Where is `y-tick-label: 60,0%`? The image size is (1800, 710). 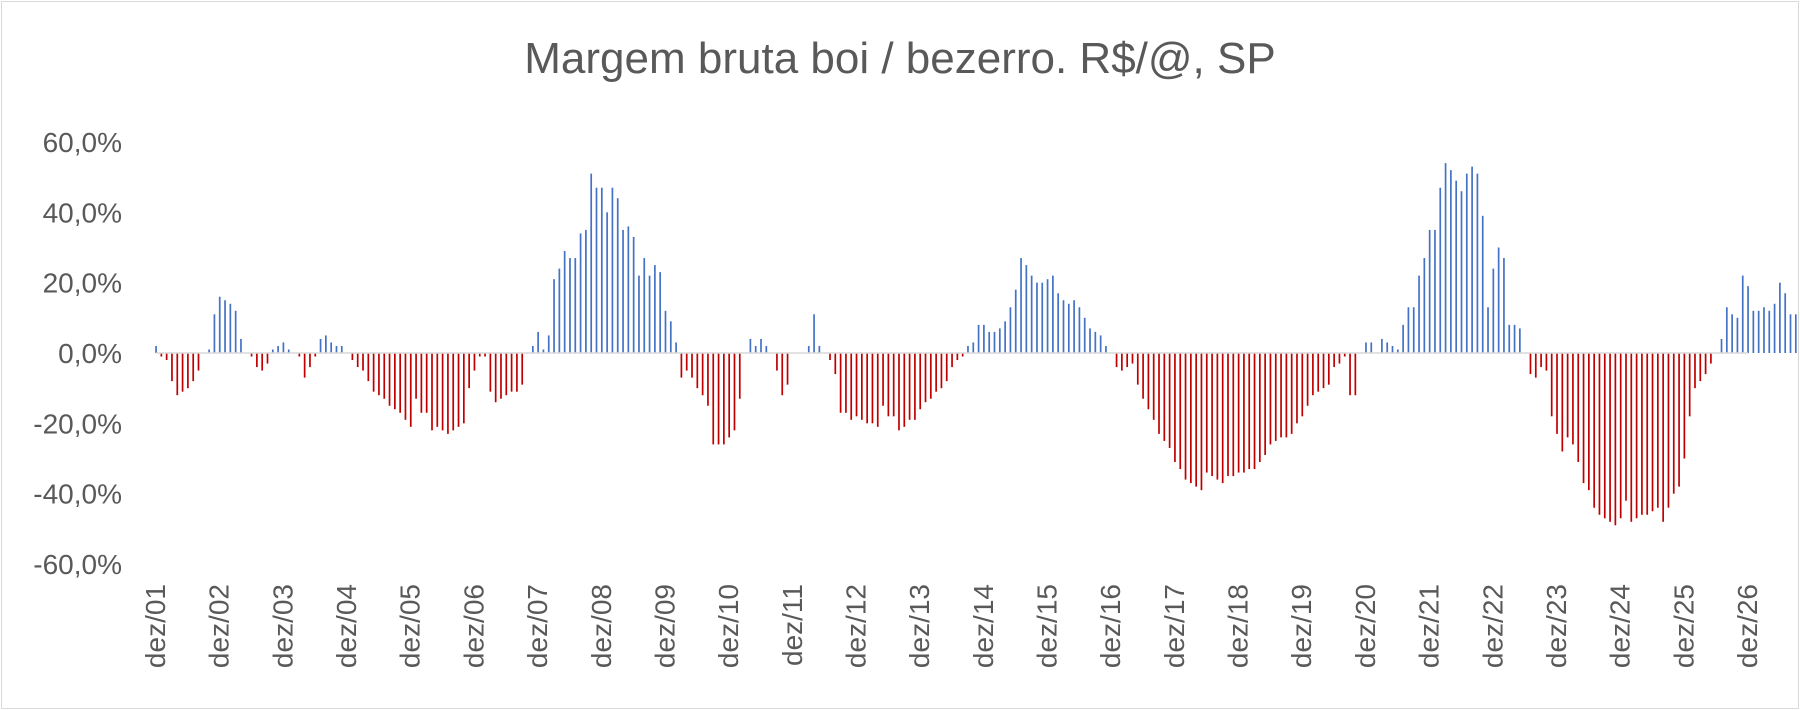 y-tick-label: 60,0% is located at coordinates (82, 142).